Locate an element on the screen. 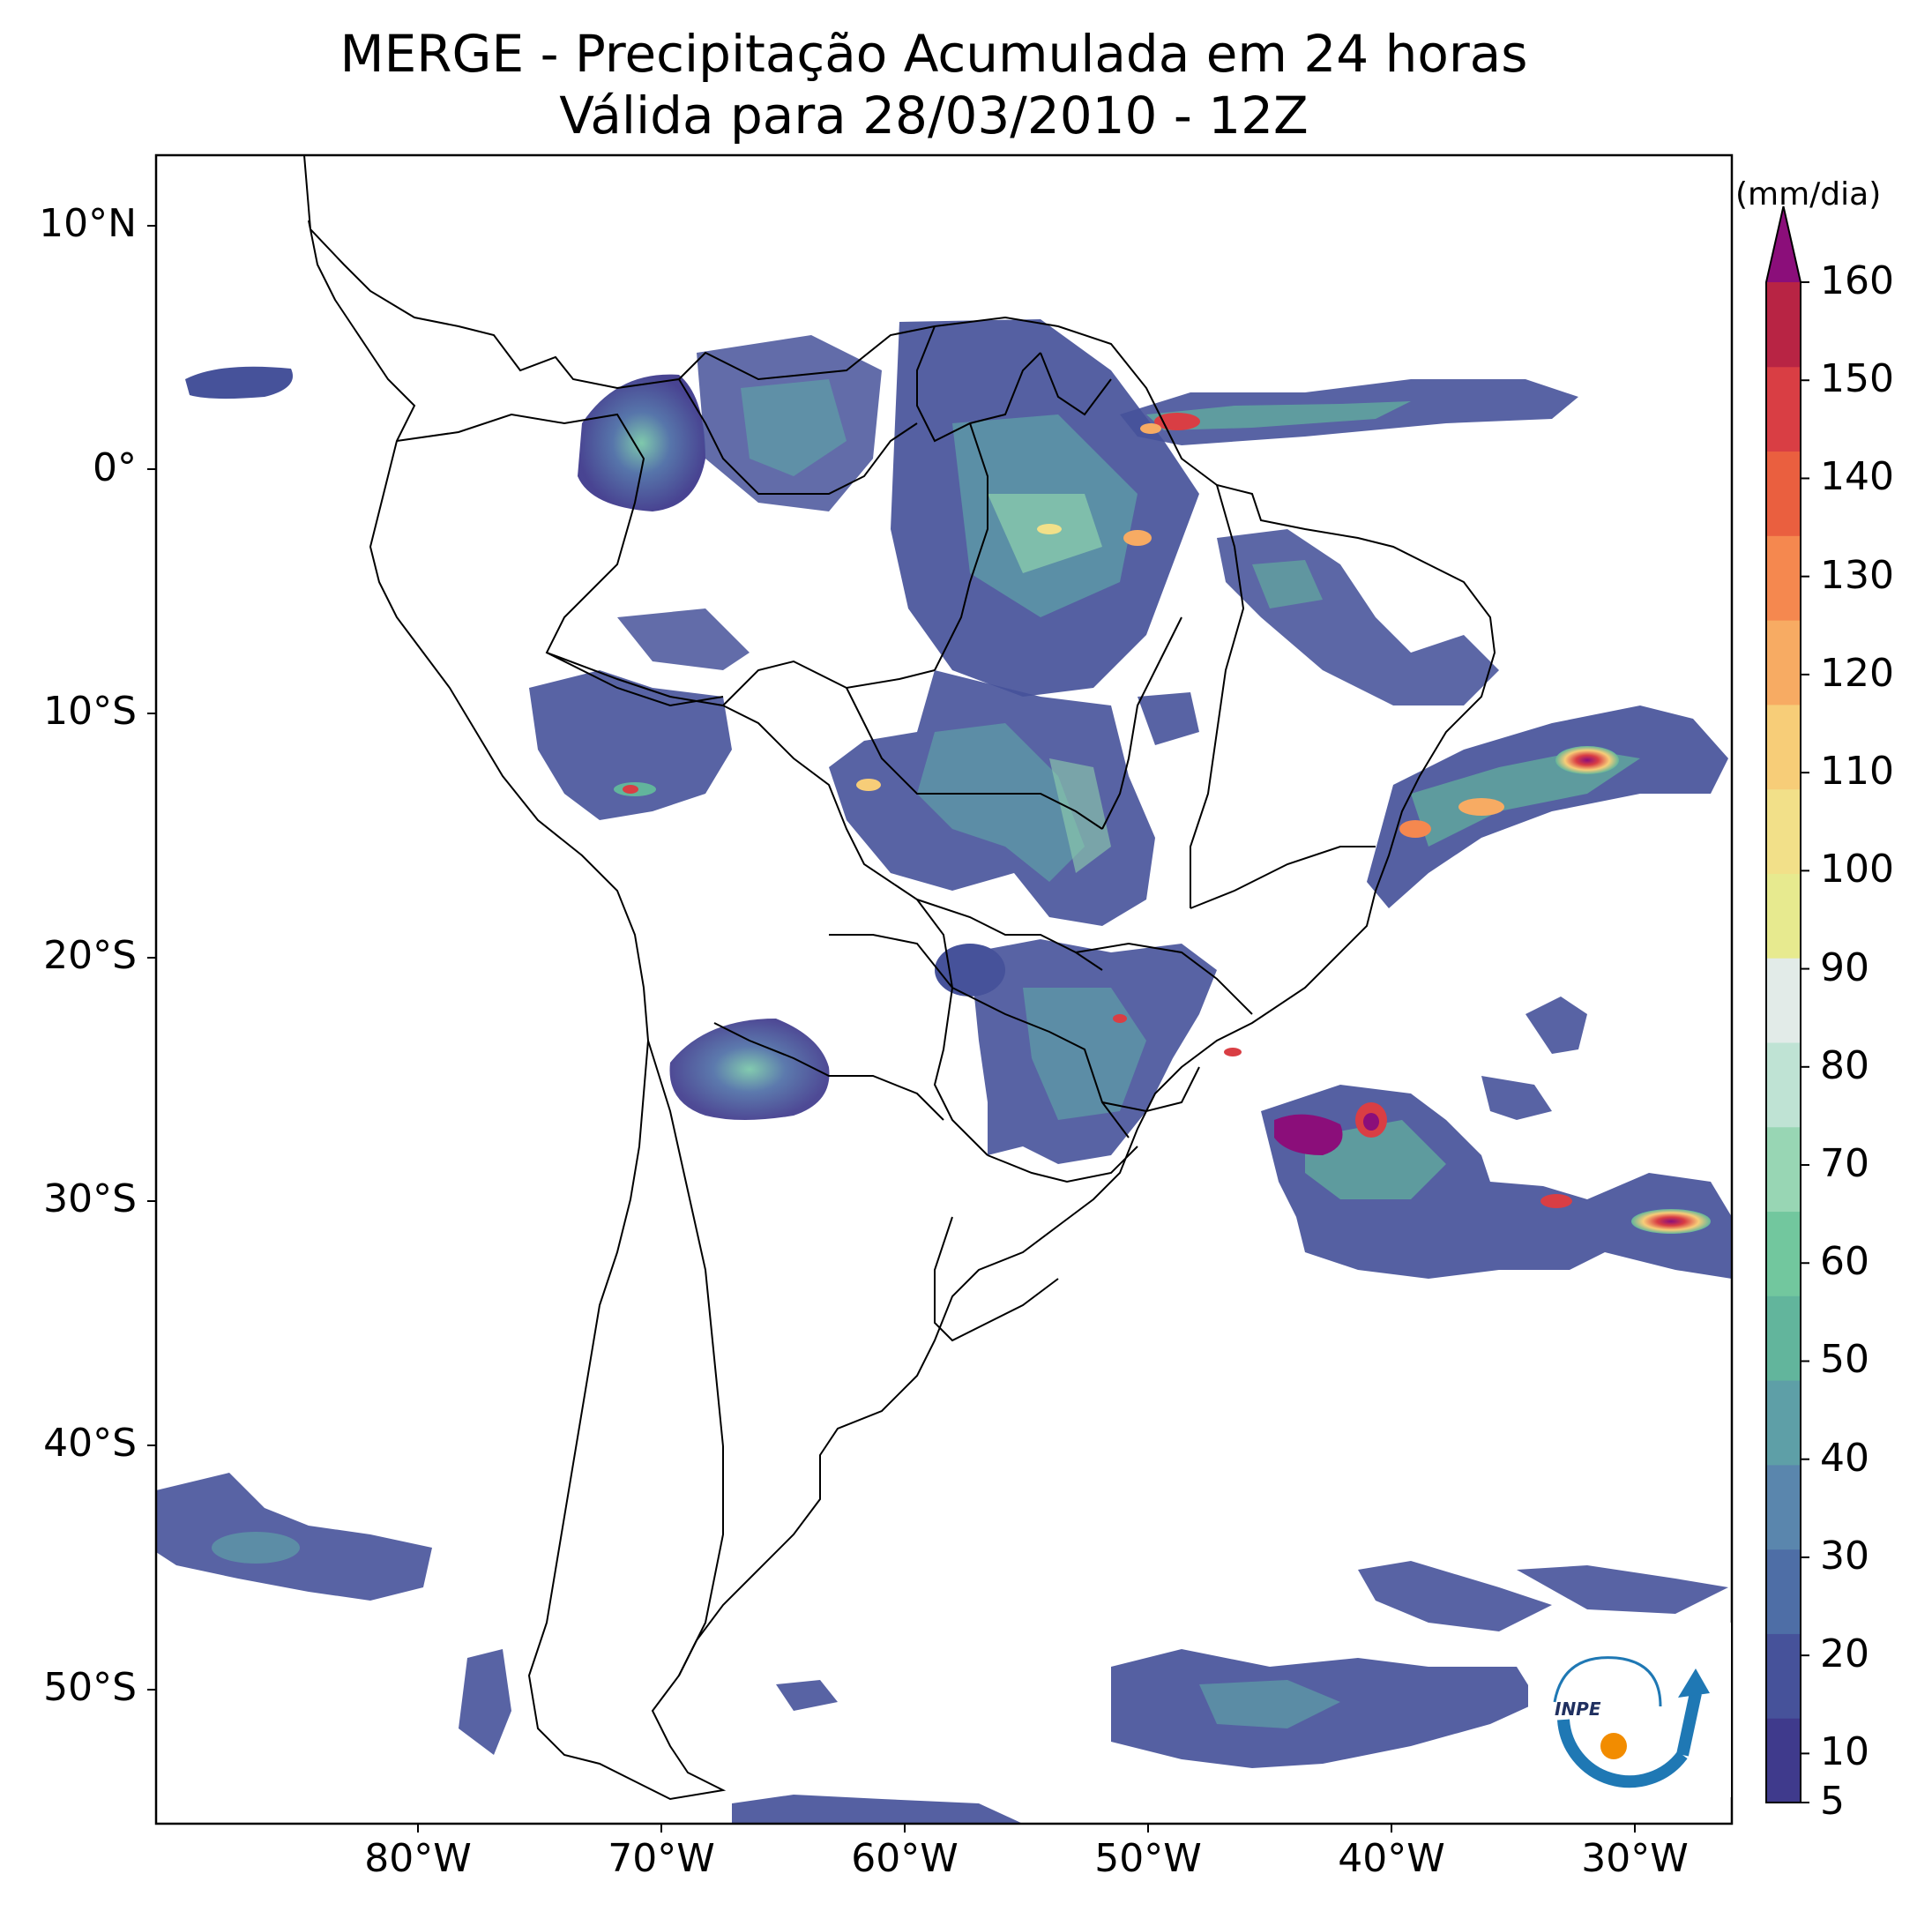 This screenshot has height=1911, width=1932. lon-label-80w: 80°W is located at coordinates (418, 1858).